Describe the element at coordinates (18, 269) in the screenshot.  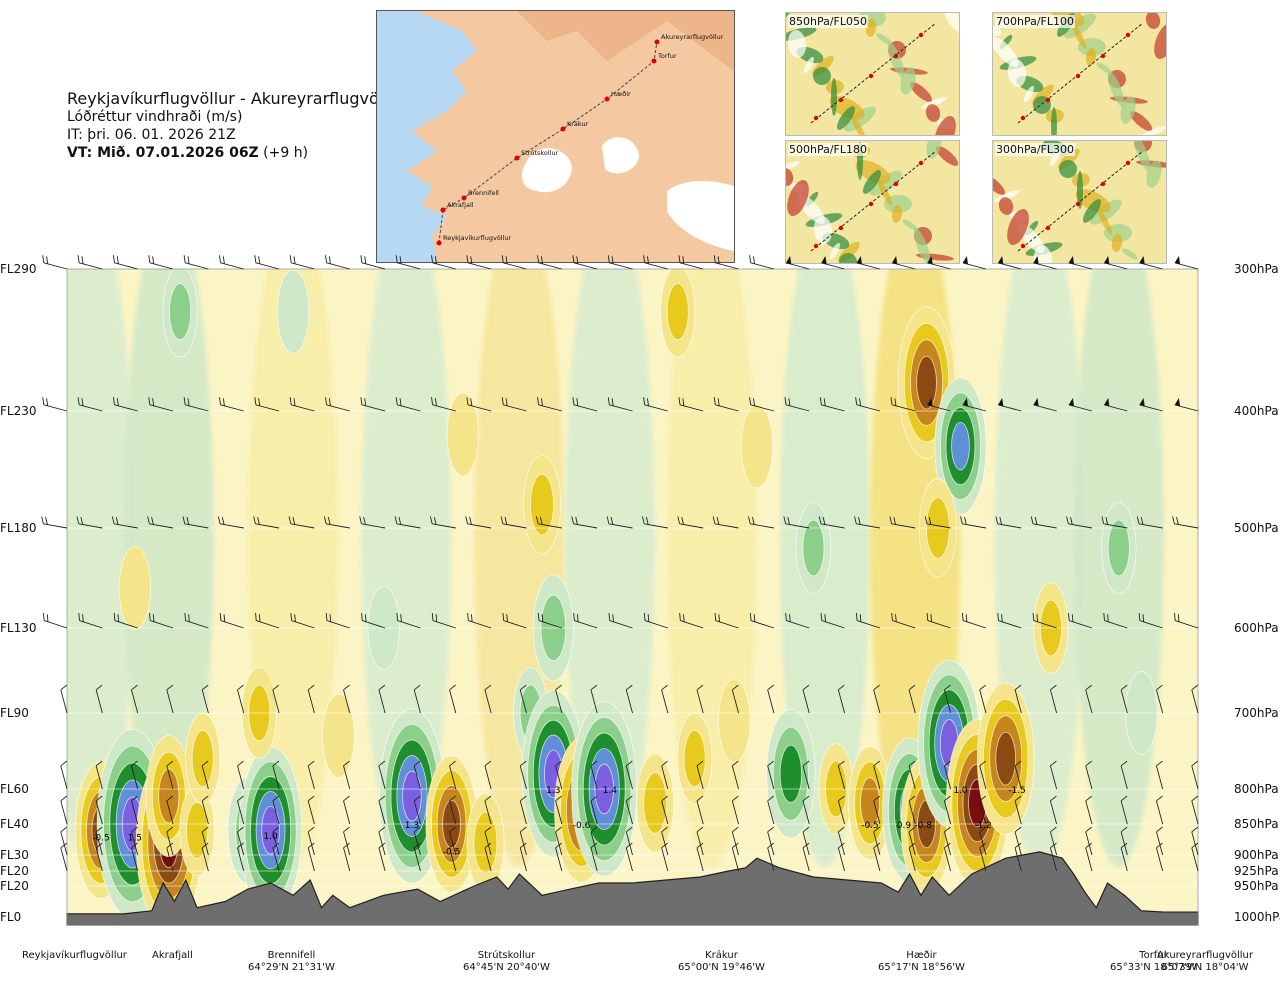
I see `fl-tick-label: FL290` at that location.